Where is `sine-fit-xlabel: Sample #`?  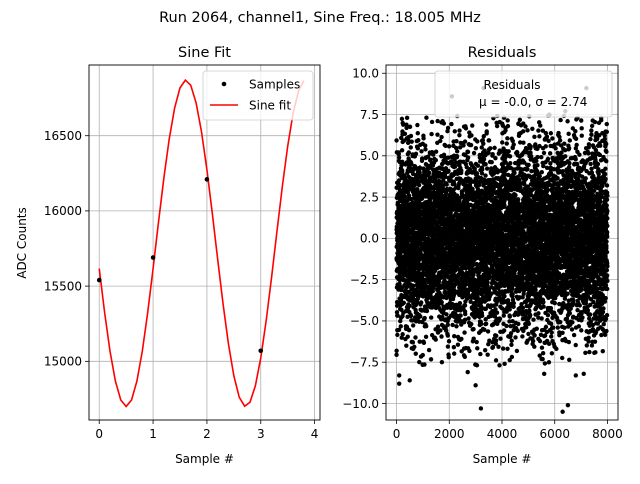
sine-fit-xlabel: Sample # is located at coordinates (204, 459).